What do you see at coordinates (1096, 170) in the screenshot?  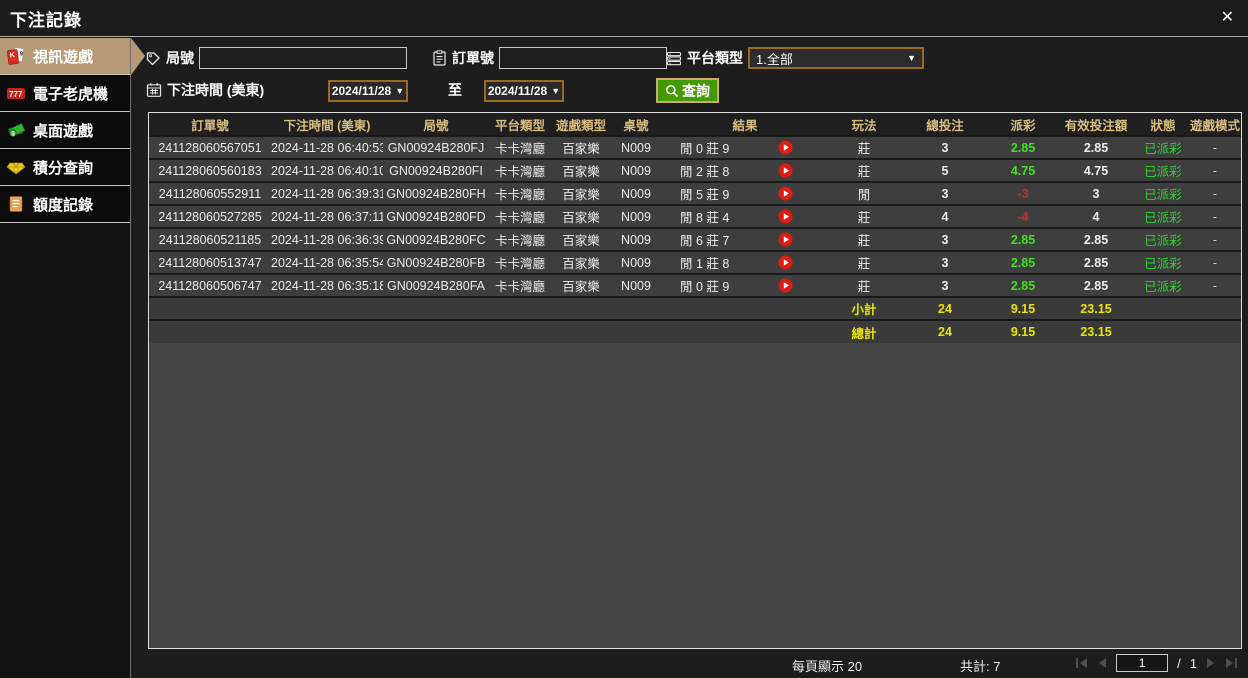 I see `row-cell-valid-bet: 4.75` at bounding box center [1096, 170].